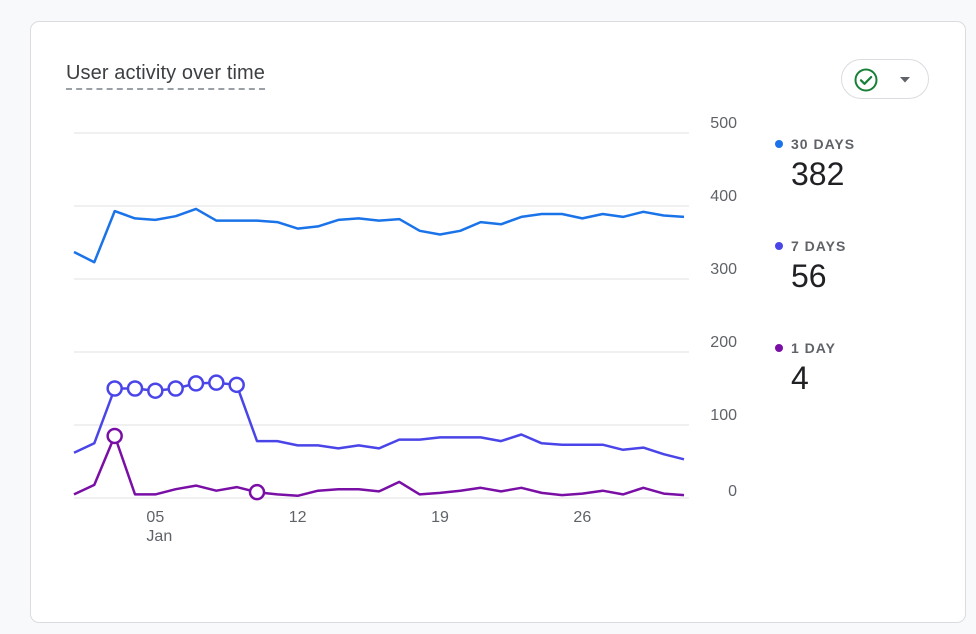 The image size is (976, 634). What do you see at coordinates (905, 80) in the screenshot?
I see `caret-down-icon` at bounding box center [905, 80].